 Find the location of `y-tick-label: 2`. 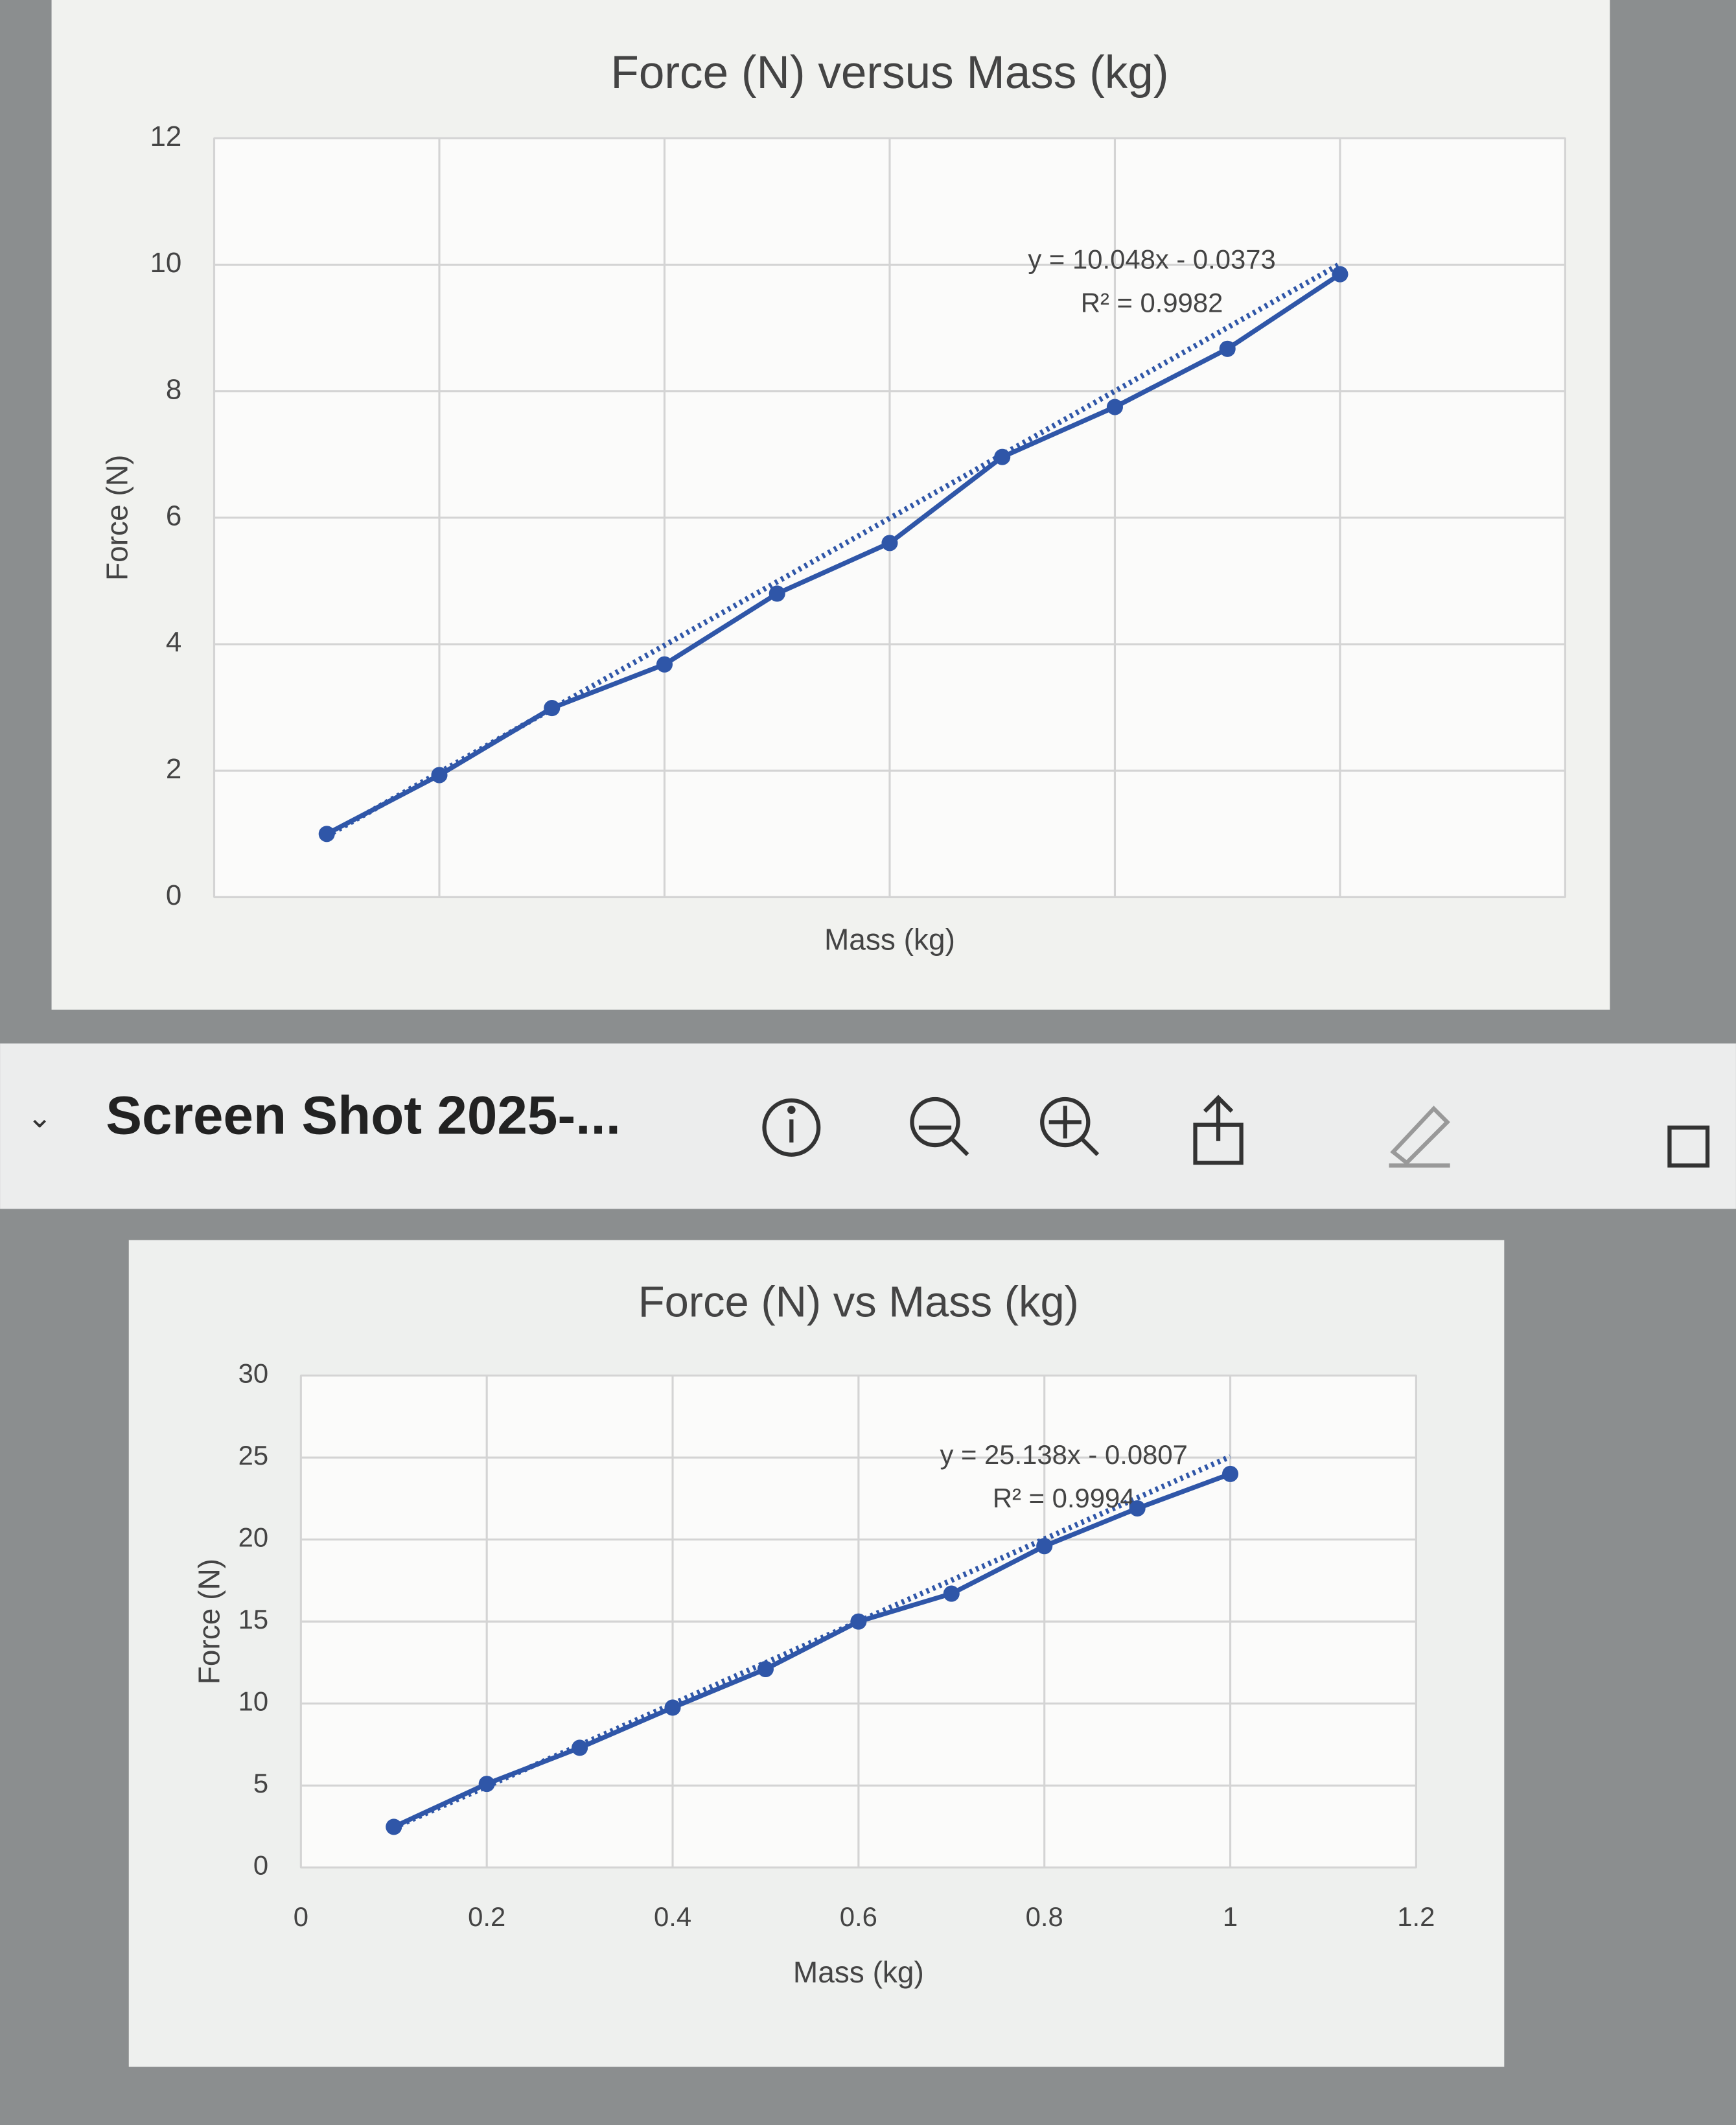

y-tick-label: 2 is located at coordinates (174, 769).